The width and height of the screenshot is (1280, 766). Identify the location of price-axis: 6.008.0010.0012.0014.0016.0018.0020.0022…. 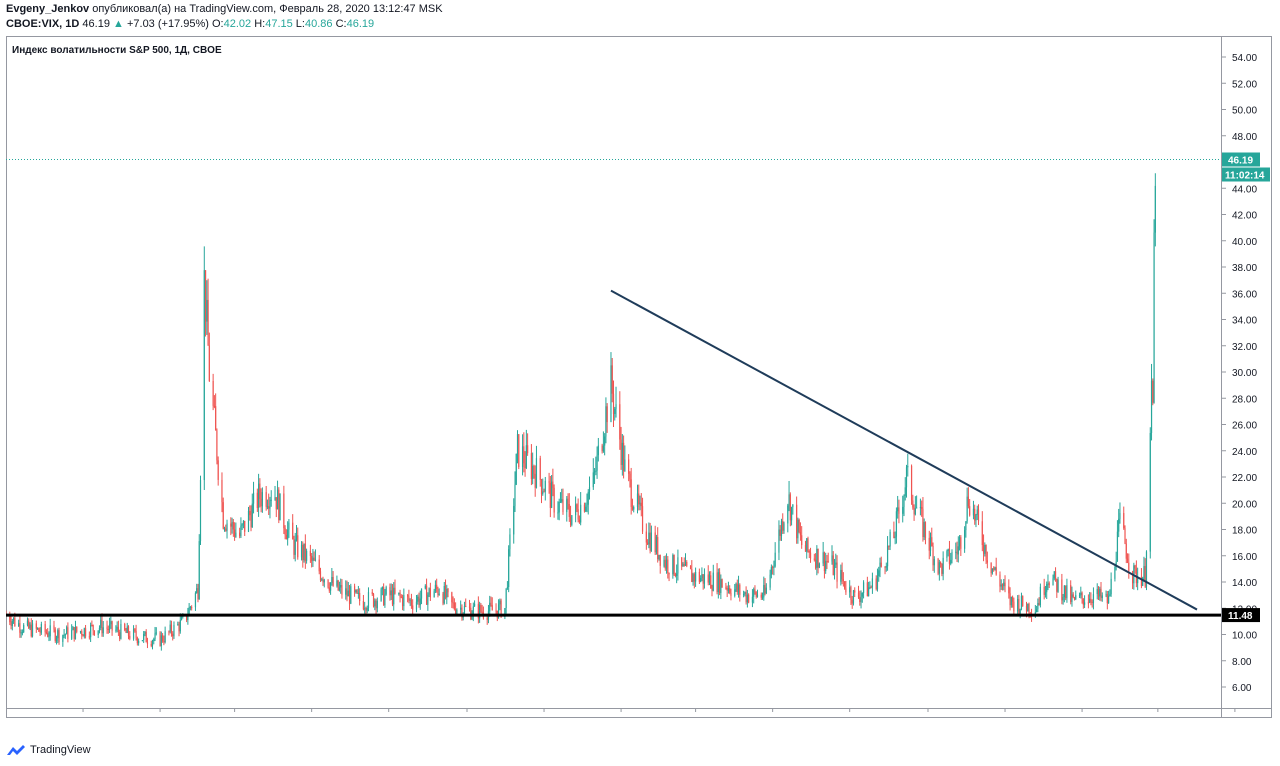
(1239, 373).